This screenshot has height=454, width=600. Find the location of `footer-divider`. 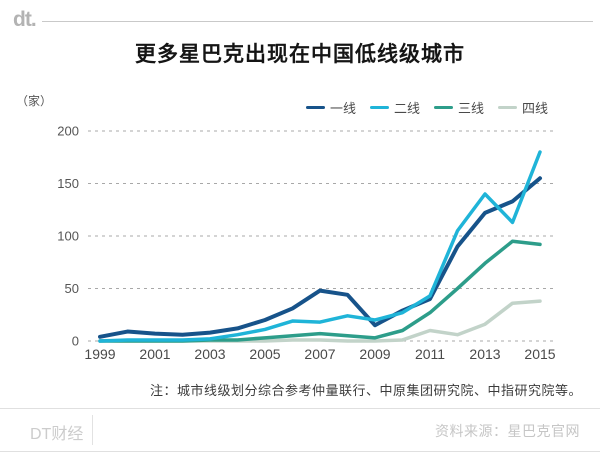

footer-divider is located at coordinates (92, 430).